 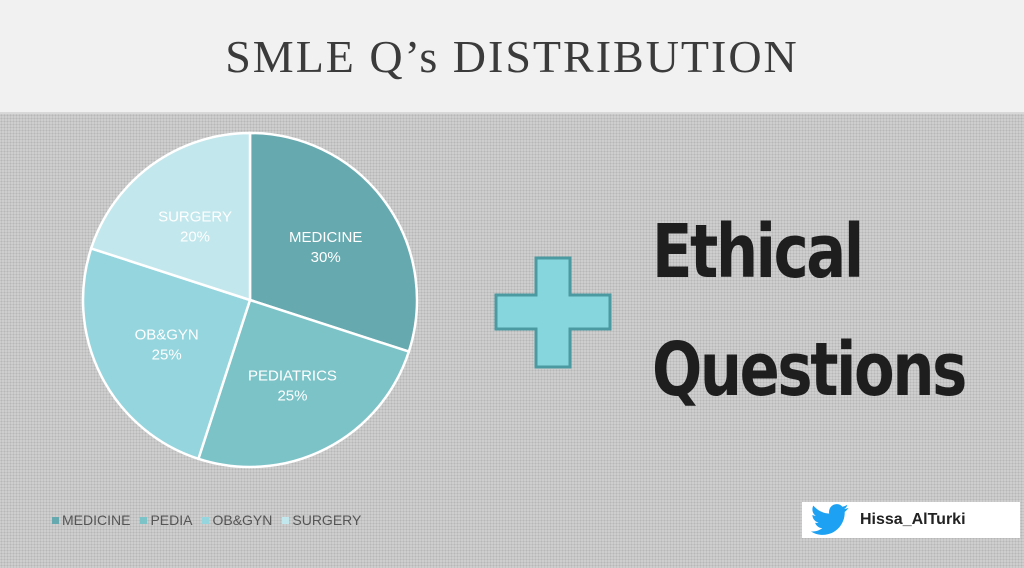 I want to click on slice-category-label: SURGERY, so click(x=195, y=216).